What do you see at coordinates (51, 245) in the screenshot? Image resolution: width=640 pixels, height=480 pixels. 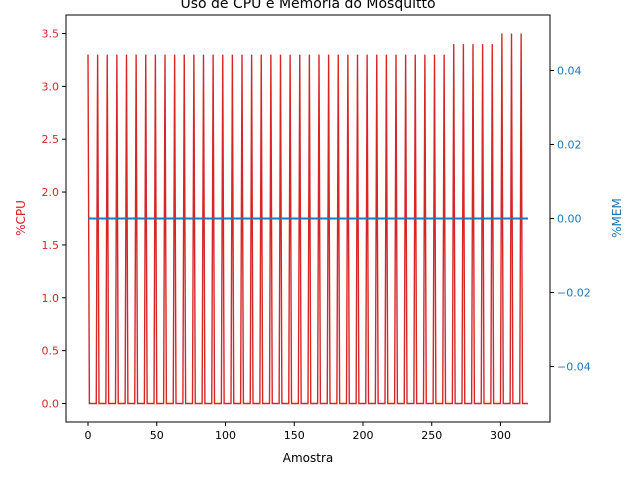 I see `y-left-tick-label: 1.5` at bounding box center [51, 245].